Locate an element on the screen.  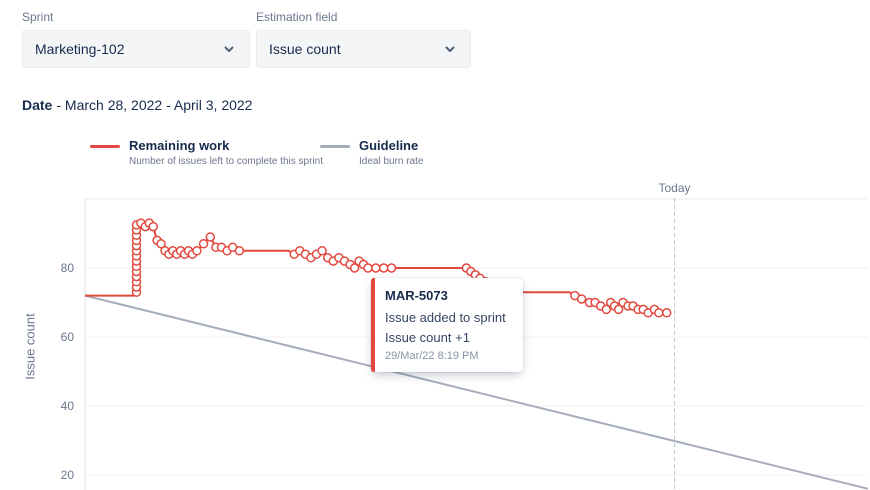
remaining-work-swatch is located at coordinates (105, 146).